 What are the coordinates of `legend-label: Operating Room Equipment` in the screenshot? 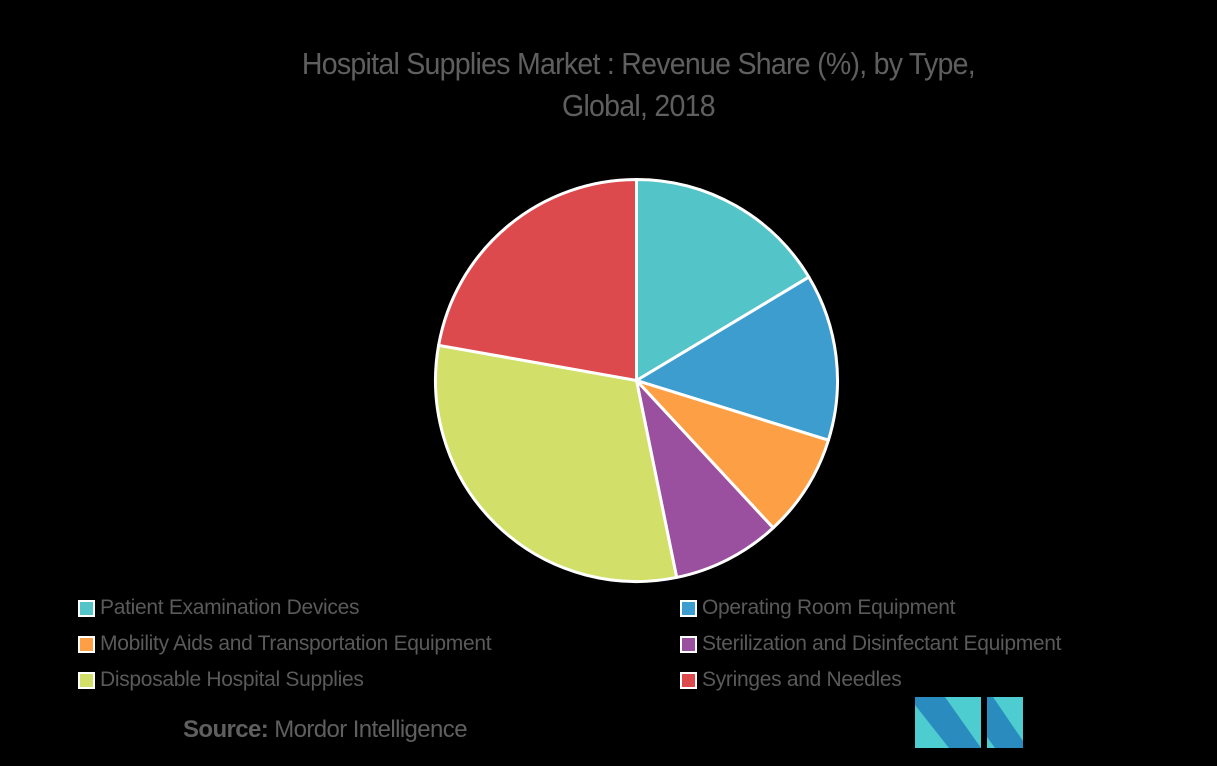 It's located at (829, 607).